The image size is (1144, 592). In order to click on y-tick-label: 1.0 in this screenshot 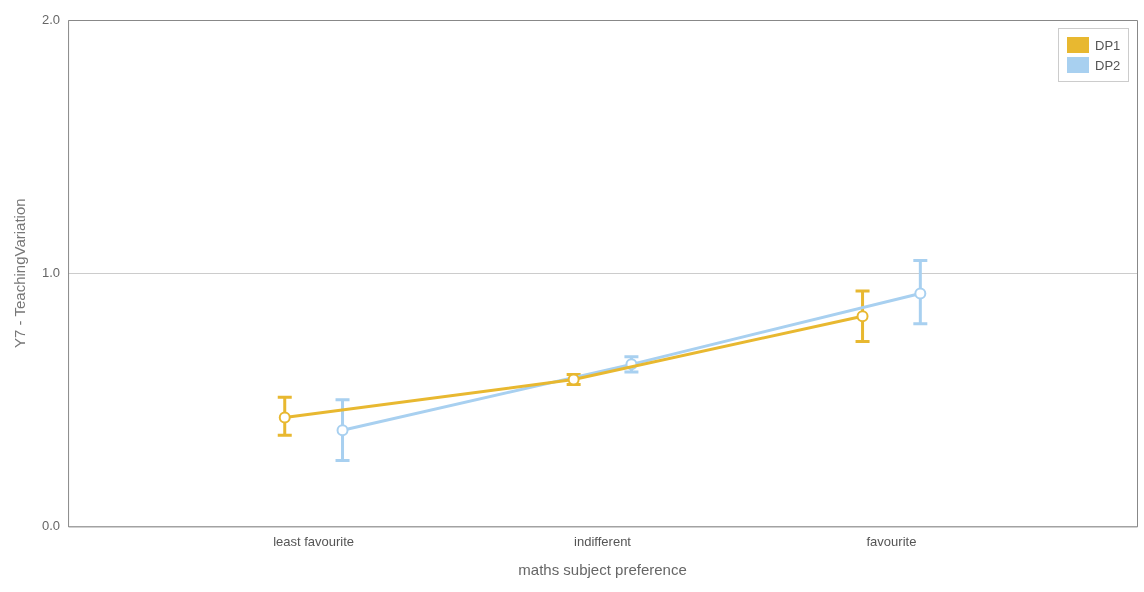, I will do `click(51, 272)`.